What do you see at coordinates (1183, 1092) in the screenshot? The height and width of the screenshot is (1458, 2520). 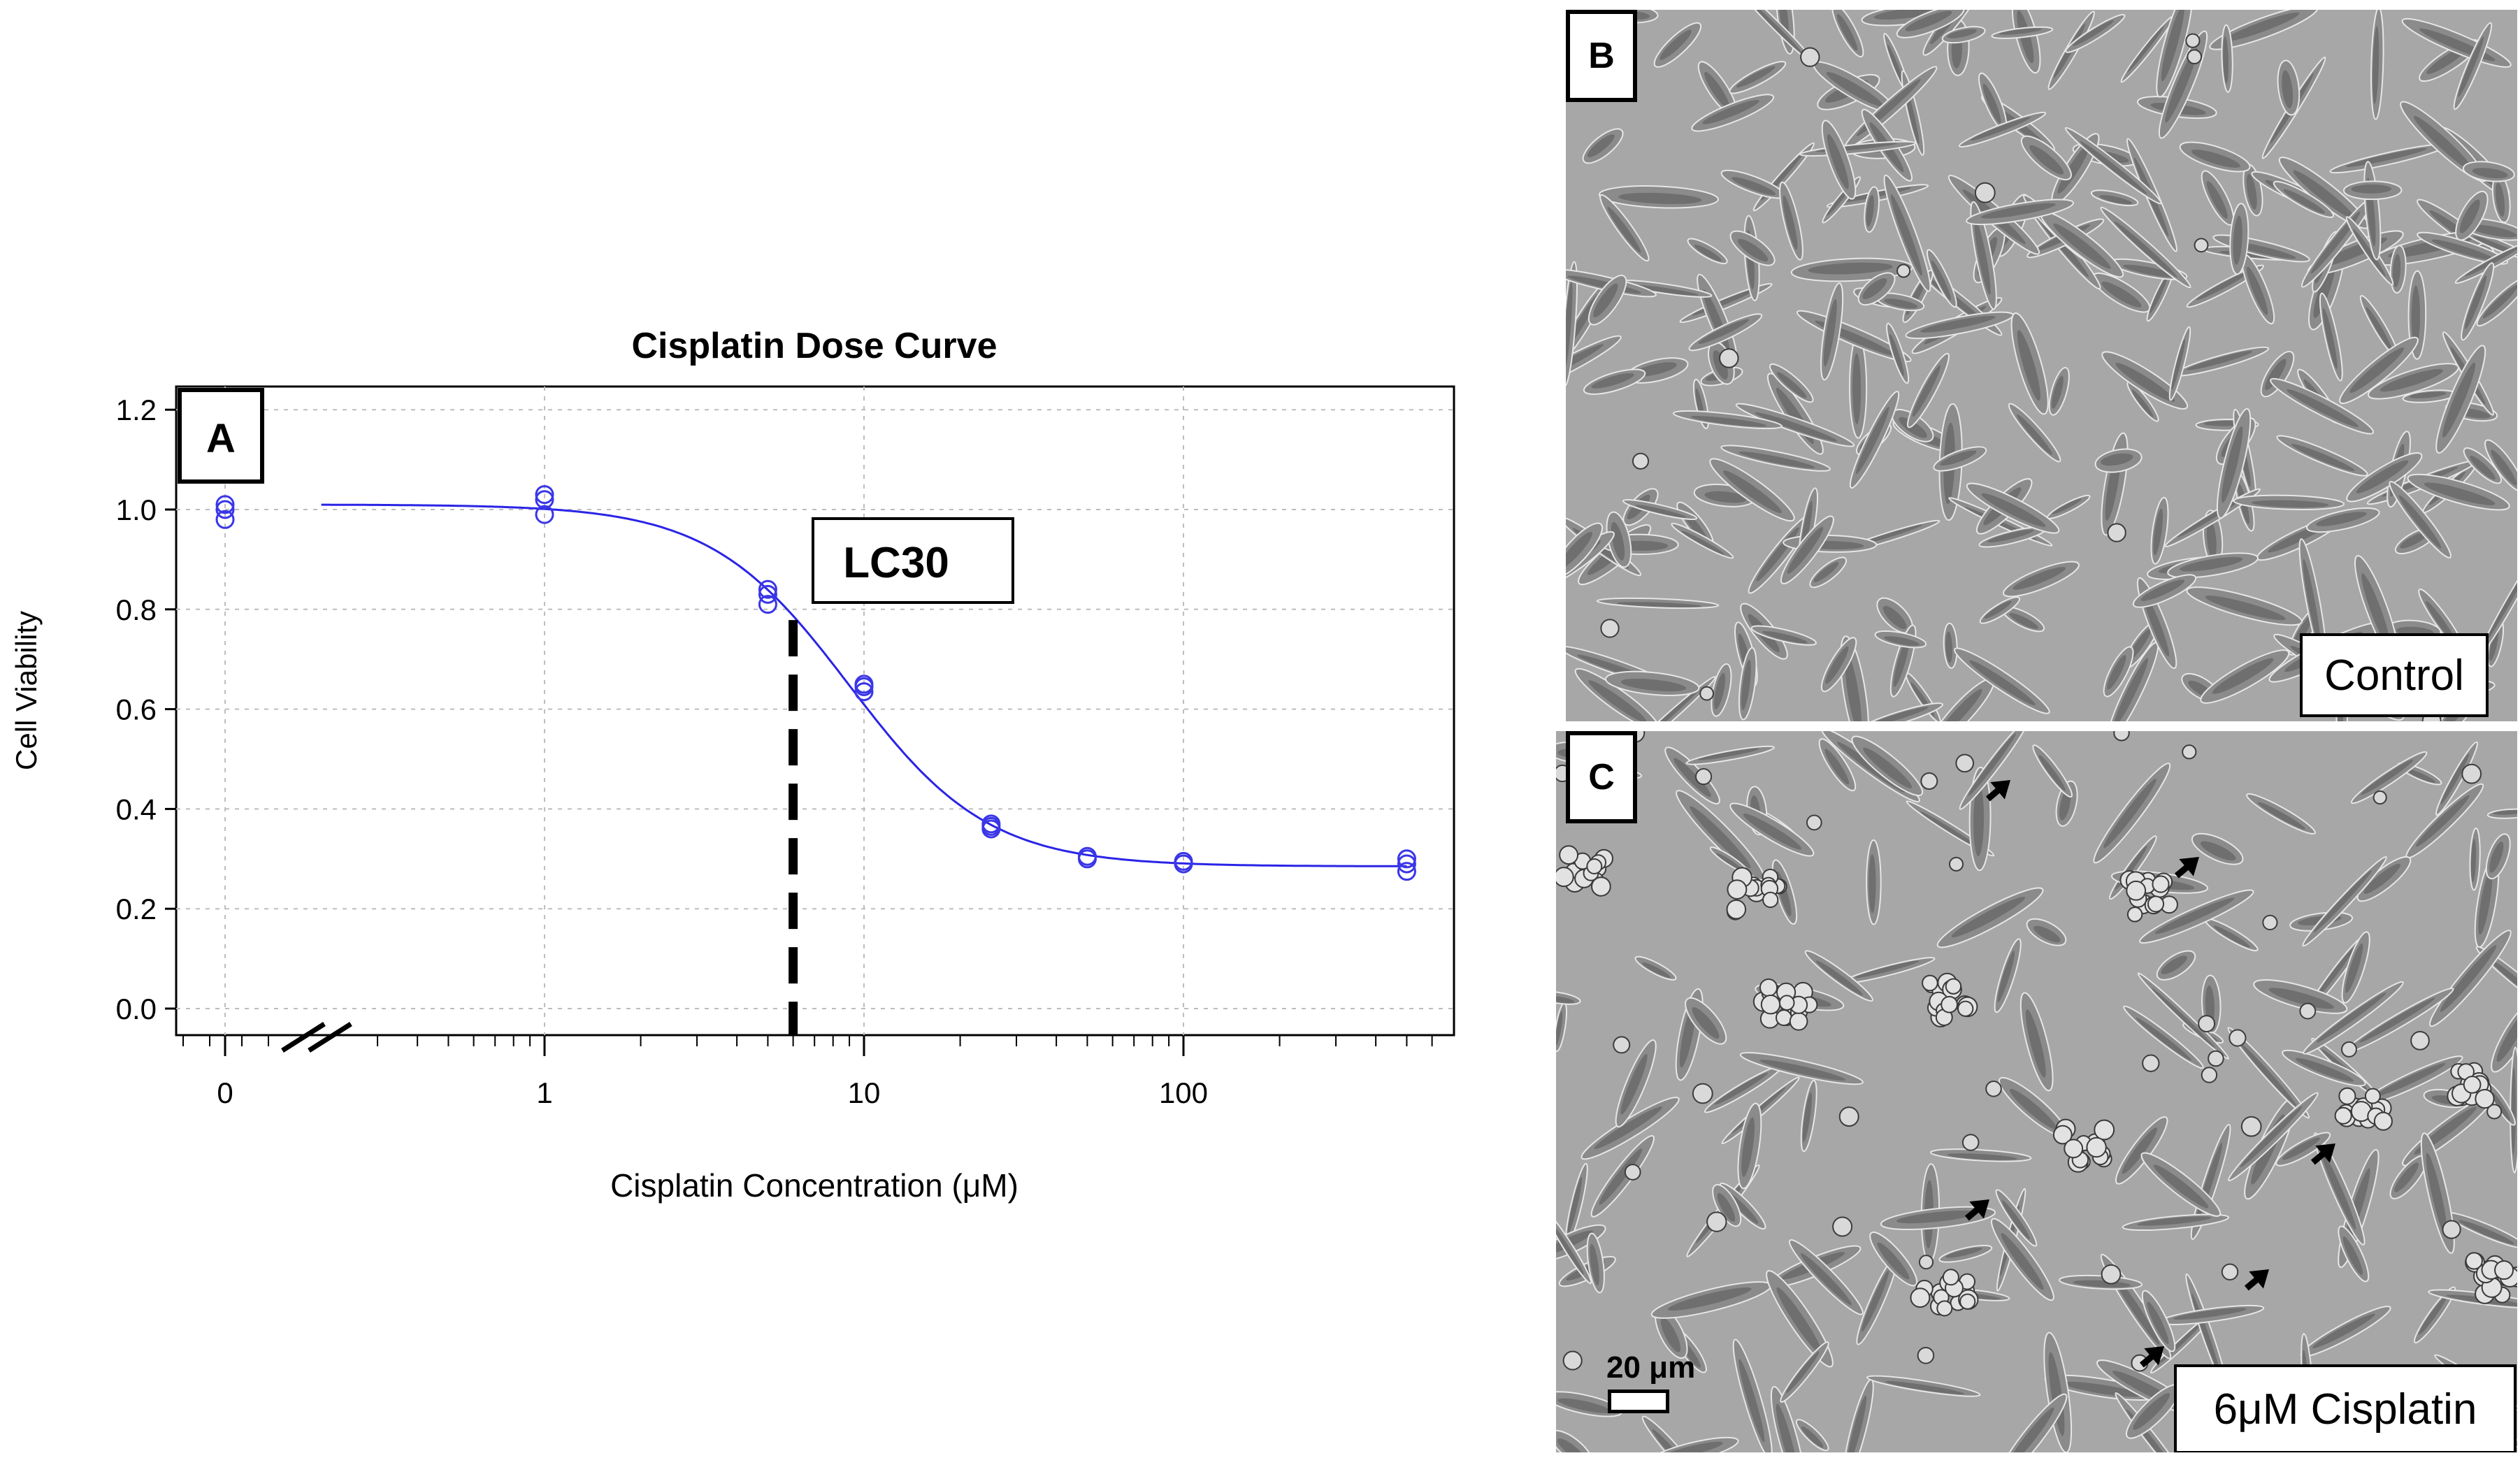 I see `x-tick-label: 100` at bounding box center [1183, 1092].